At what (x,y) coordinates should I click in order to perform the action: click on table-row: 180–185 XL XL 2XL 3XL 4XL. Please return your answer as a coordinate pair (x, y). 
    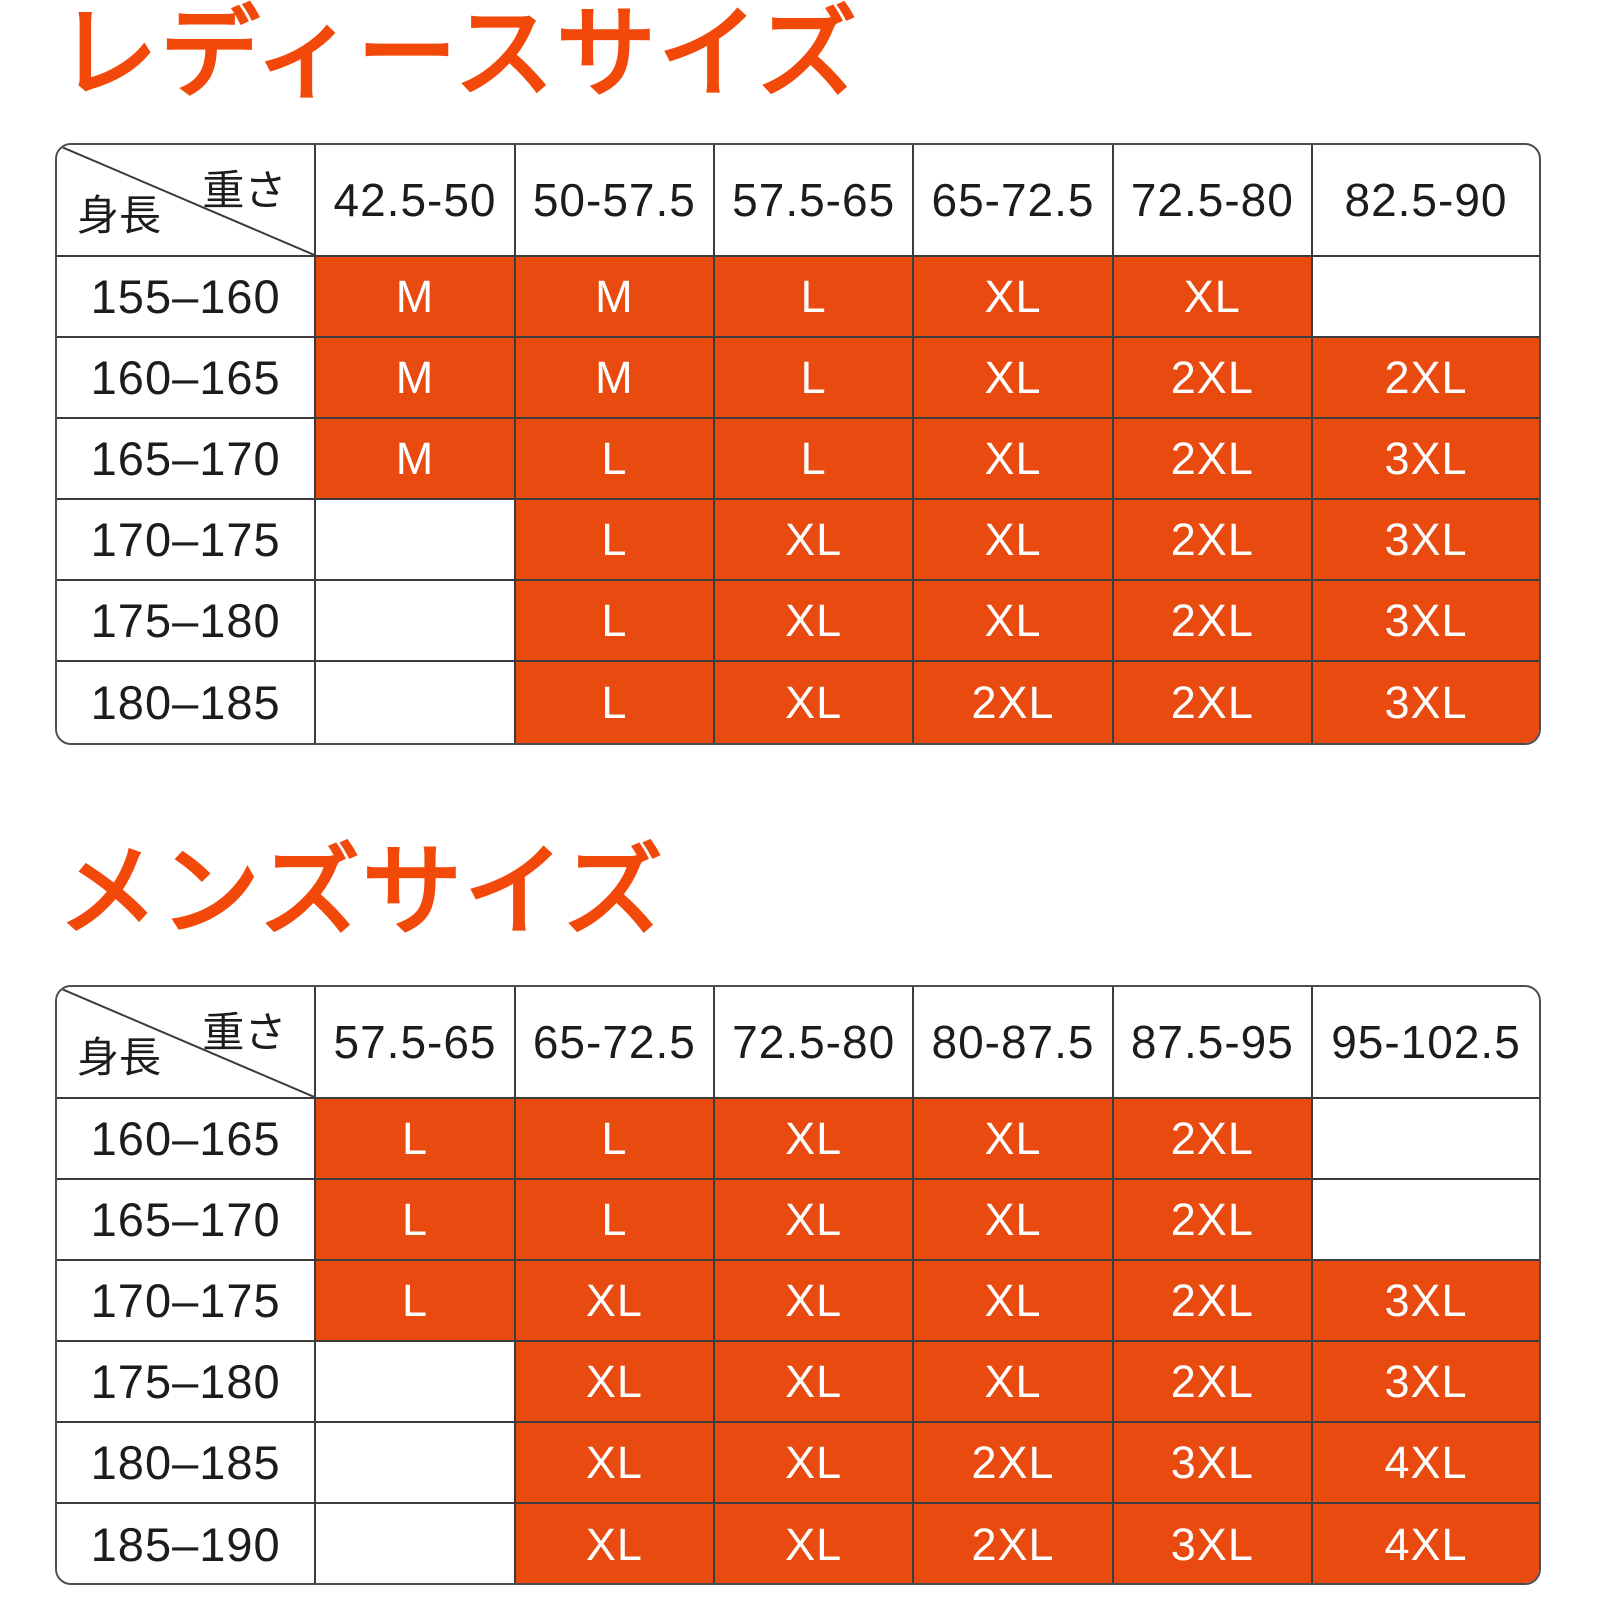
    Looking at the image, I should click on (798, 1463).